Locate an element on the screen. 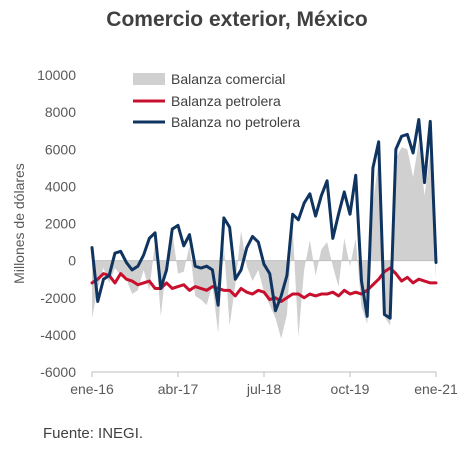 The width and height of the screenshot is (474, 456). y-axis-label: Millones de dólares is located at coordinates (19, 223).